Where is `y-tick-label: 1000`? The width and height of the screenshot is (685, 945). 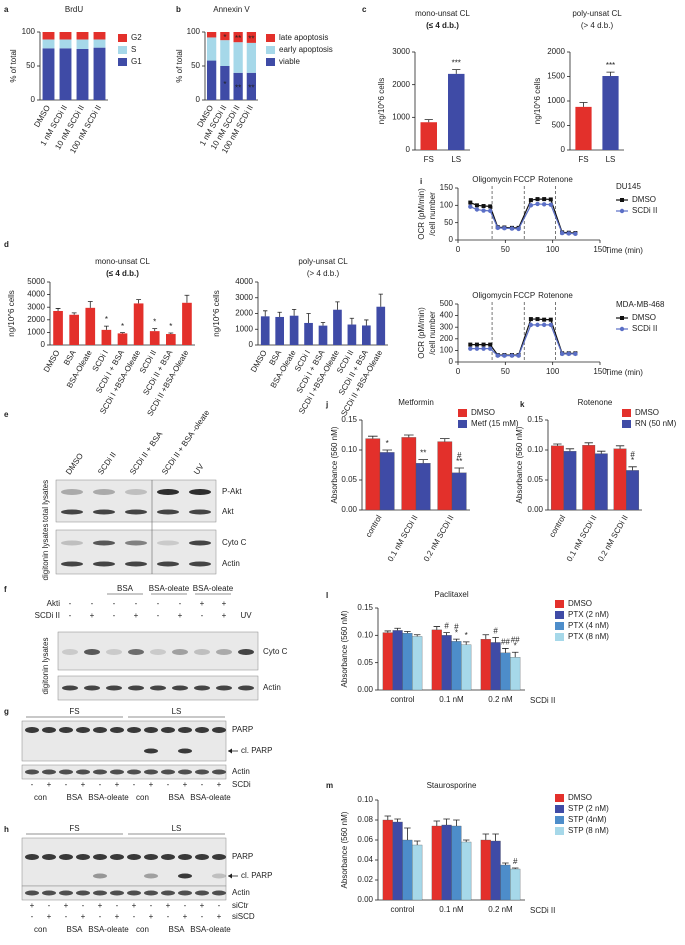 y-tick-label: 1000 is located at coordinates (244, 328).